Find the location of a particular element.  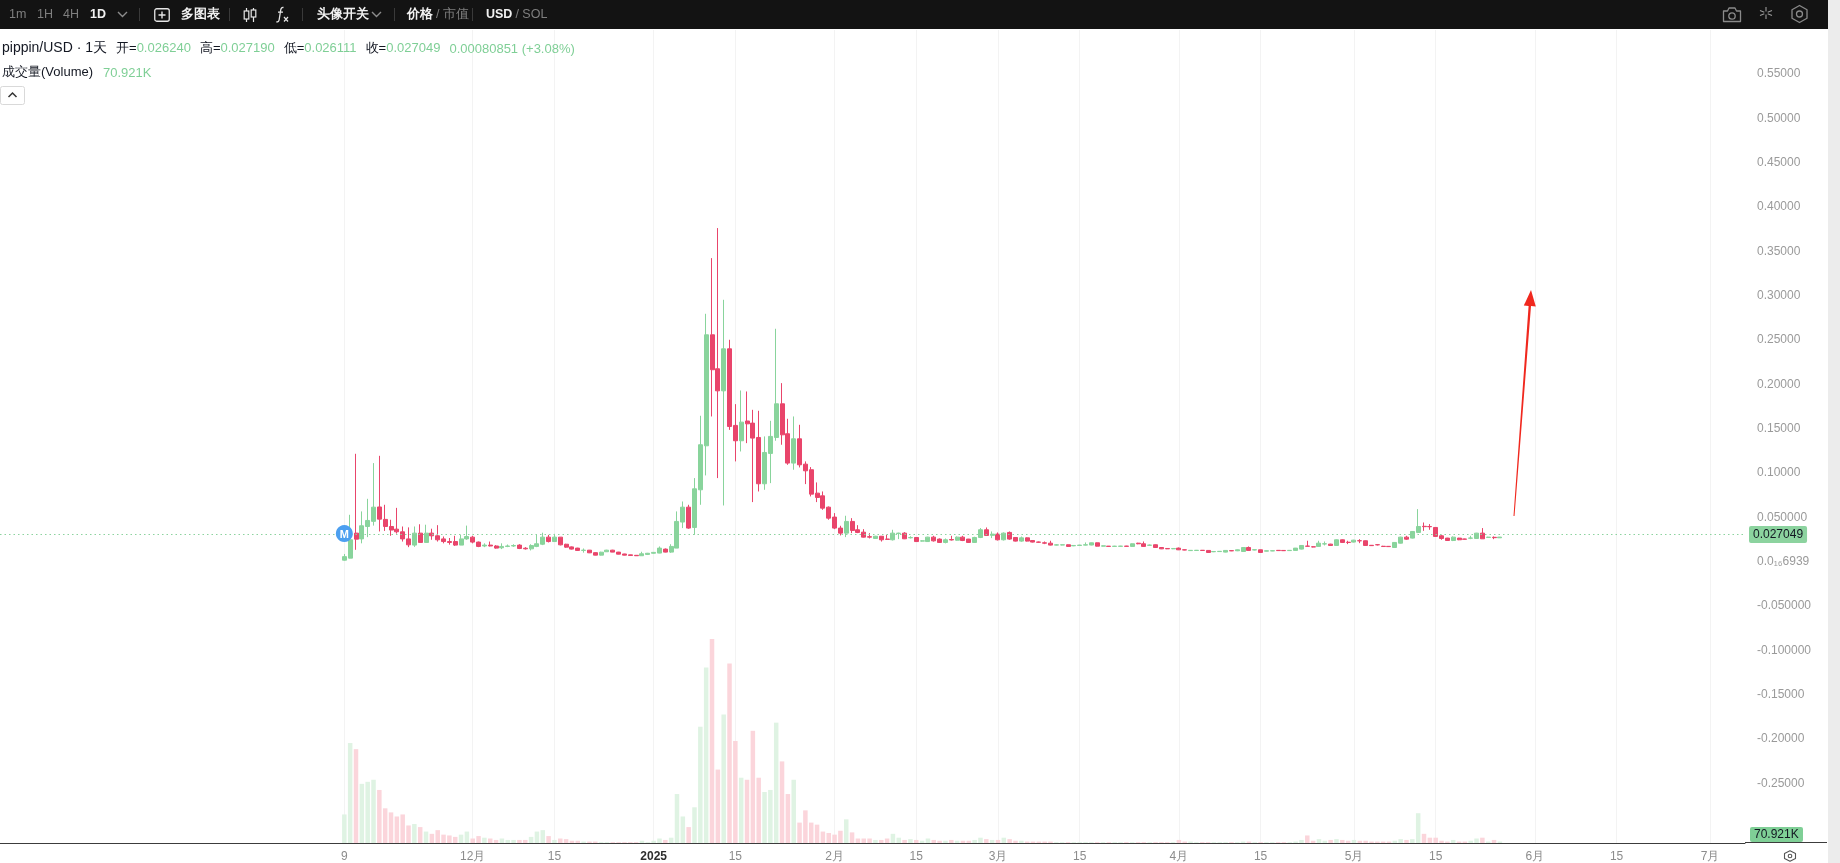

x-tick-label: 3月 is located at coordinates (998, 856).